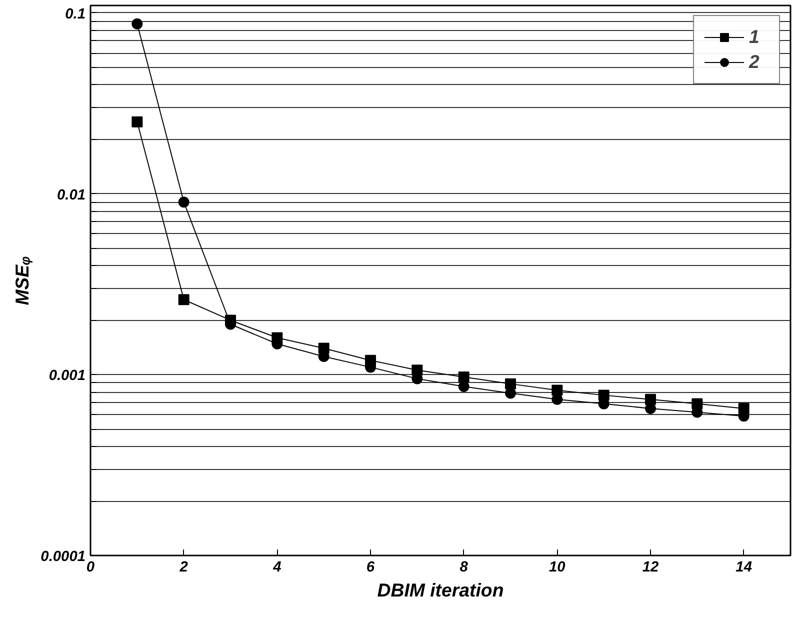 The image size is (811, 635). Describe the element at coordinates (754, 37) in the screenshot. I see `legend-label: 1` at that location.